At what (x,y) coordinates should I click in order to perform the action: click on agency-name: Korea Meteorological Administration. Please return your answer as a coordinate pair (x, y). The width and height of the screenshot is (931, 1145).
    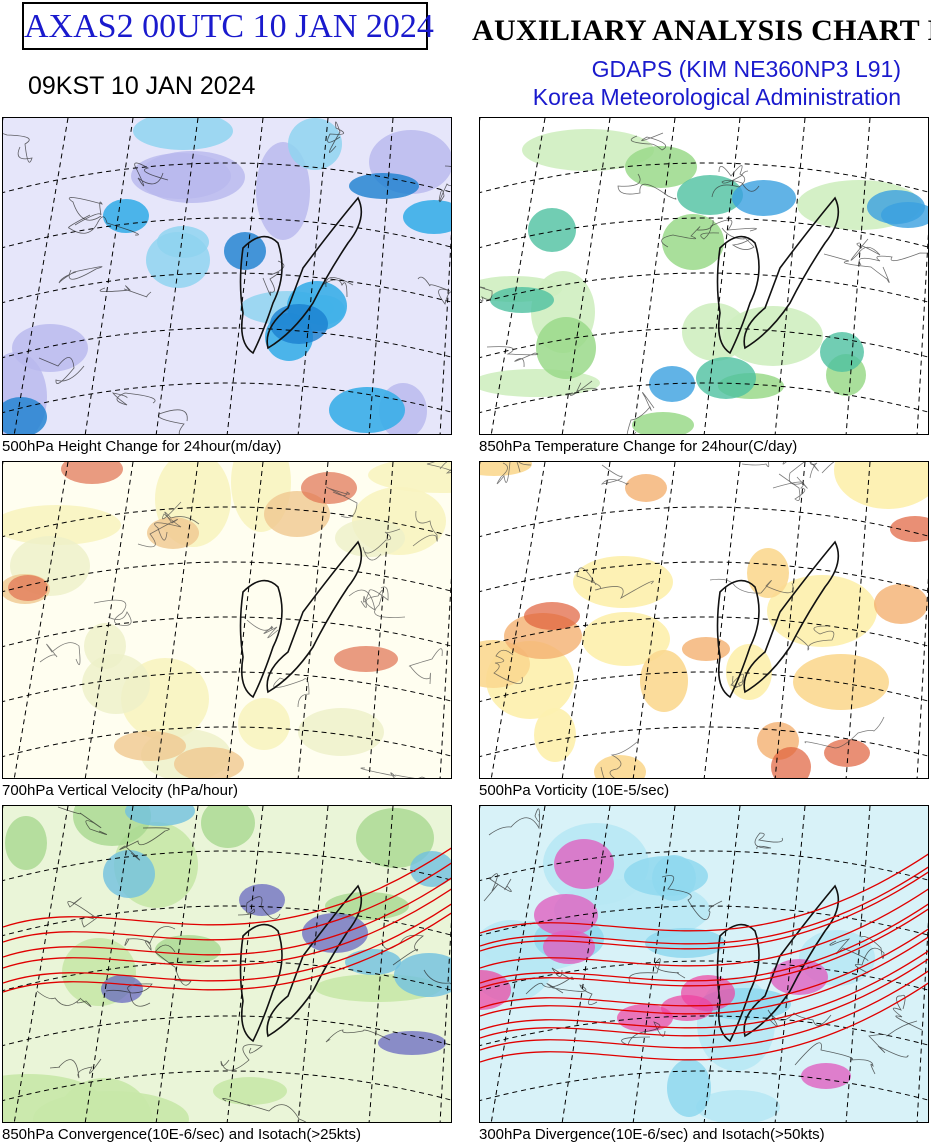
    Looking at the image, I should click on (716, 97).